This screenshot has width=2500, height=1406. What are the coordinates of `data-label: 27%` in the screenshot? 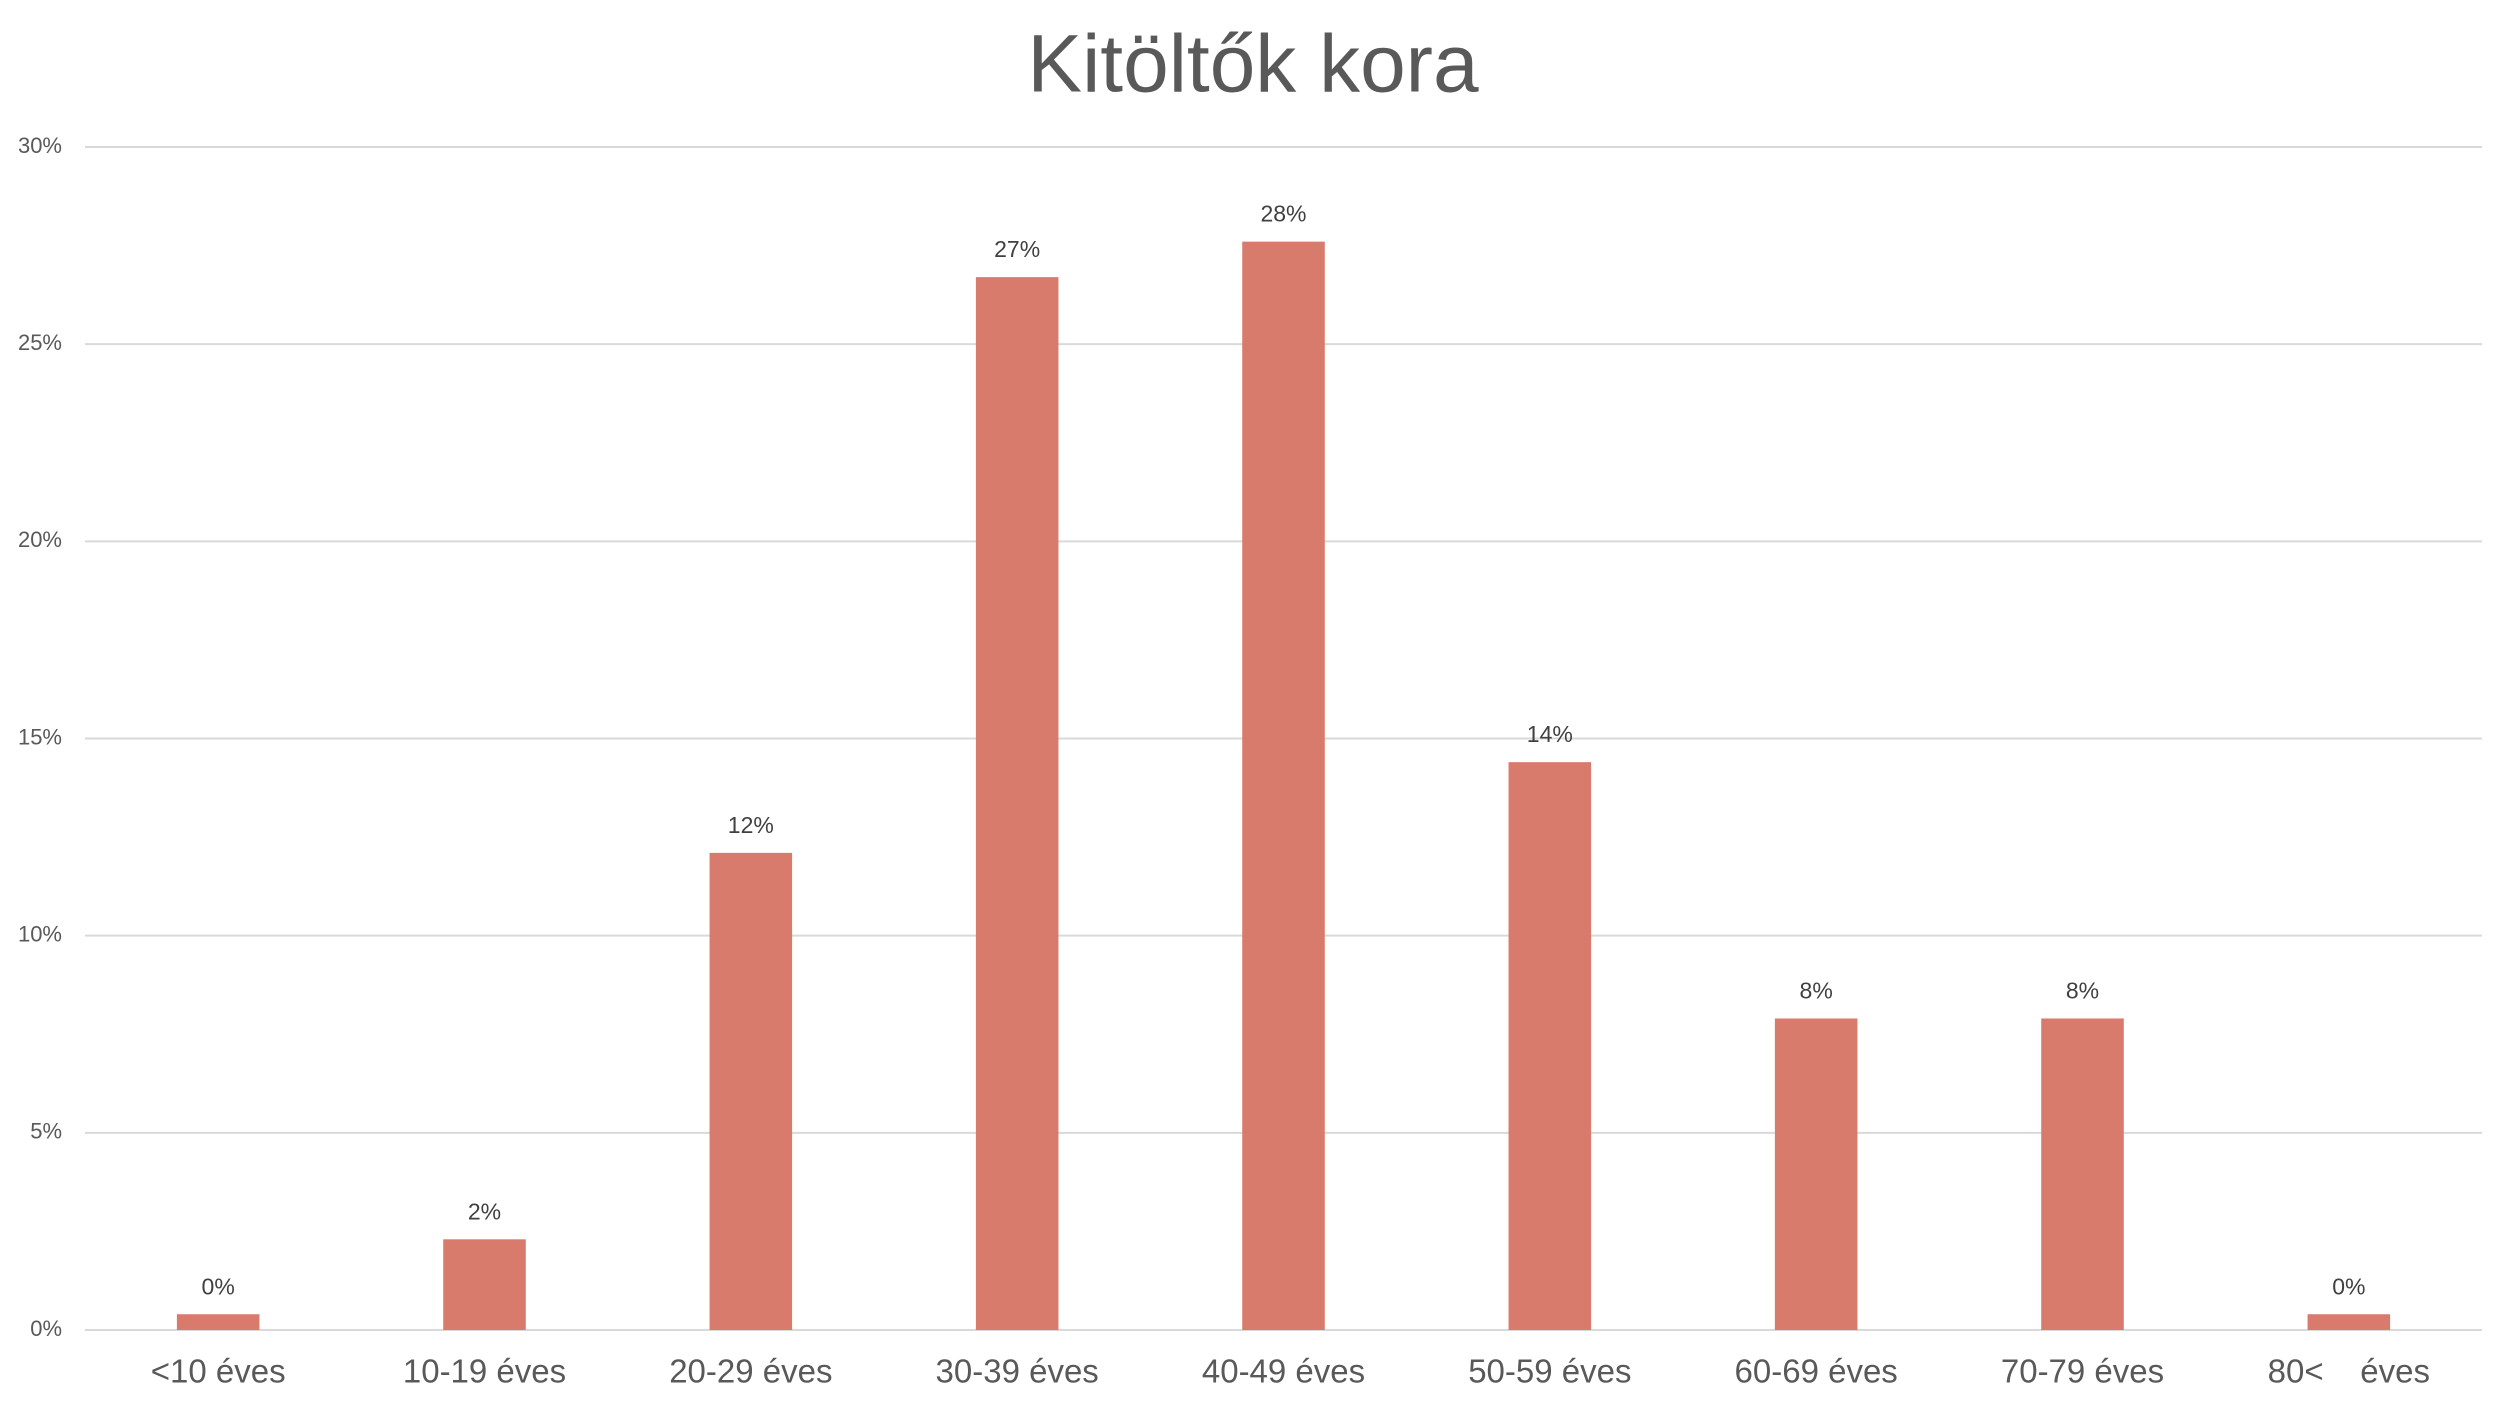 It's located at (1017, 249).